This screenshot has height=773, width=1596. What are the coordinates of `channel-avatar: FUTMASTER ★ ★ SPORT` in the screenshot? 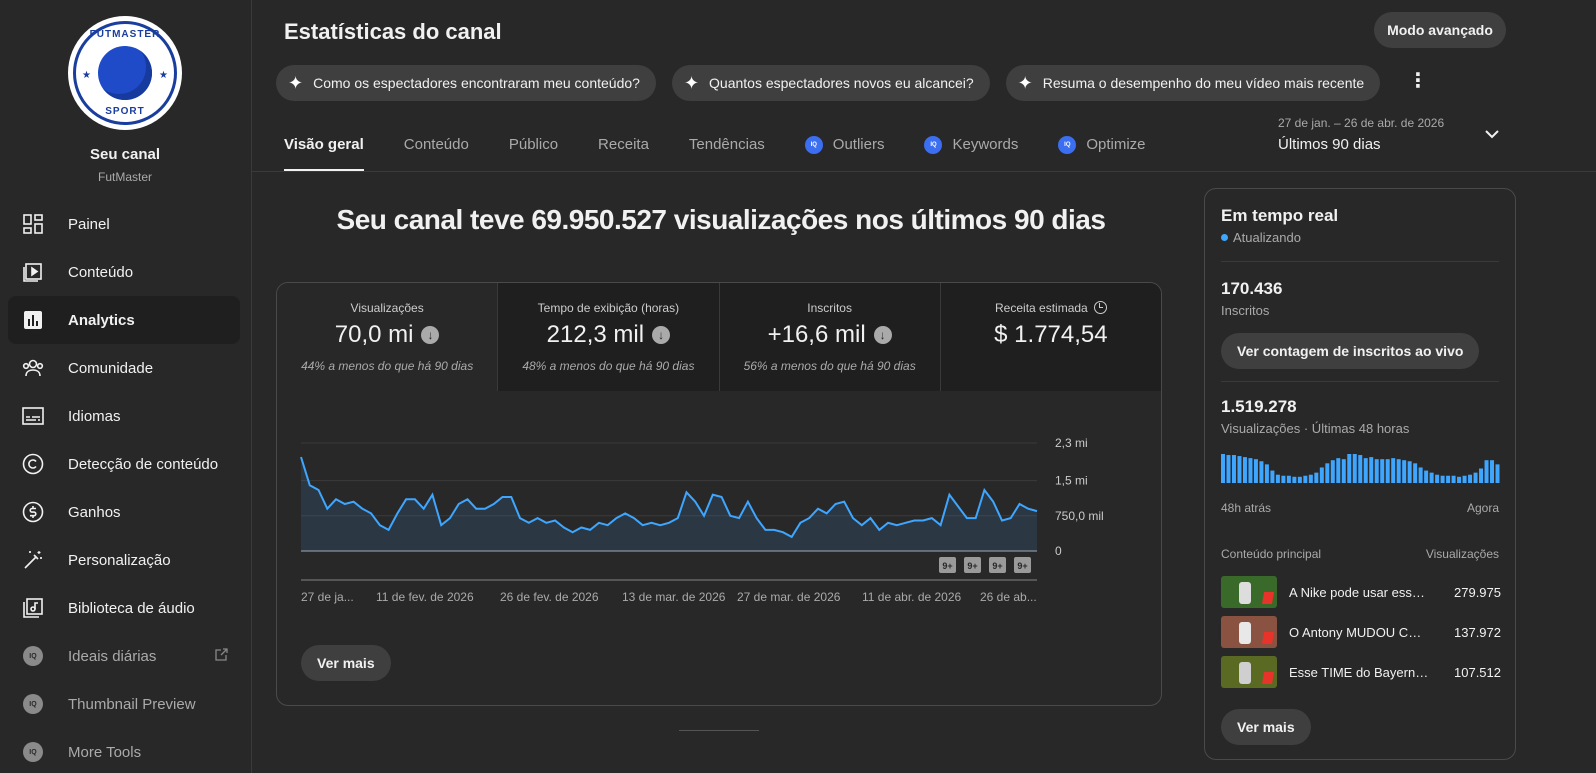 It's located at (125, 73).